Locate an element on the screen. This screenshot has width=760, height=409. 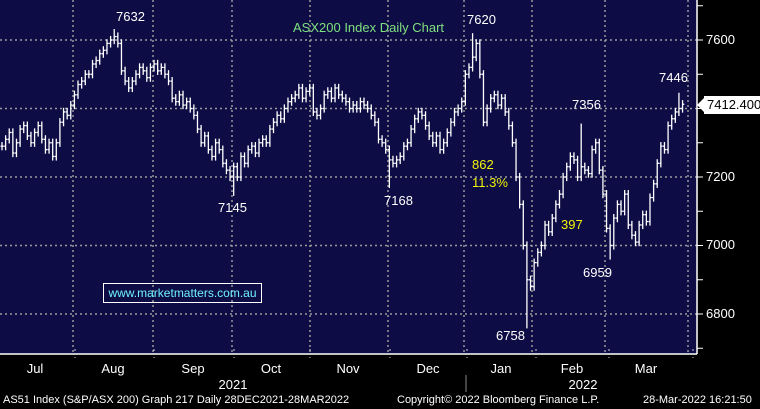
x-month-label: Dec is located at coordinates (428, 368).